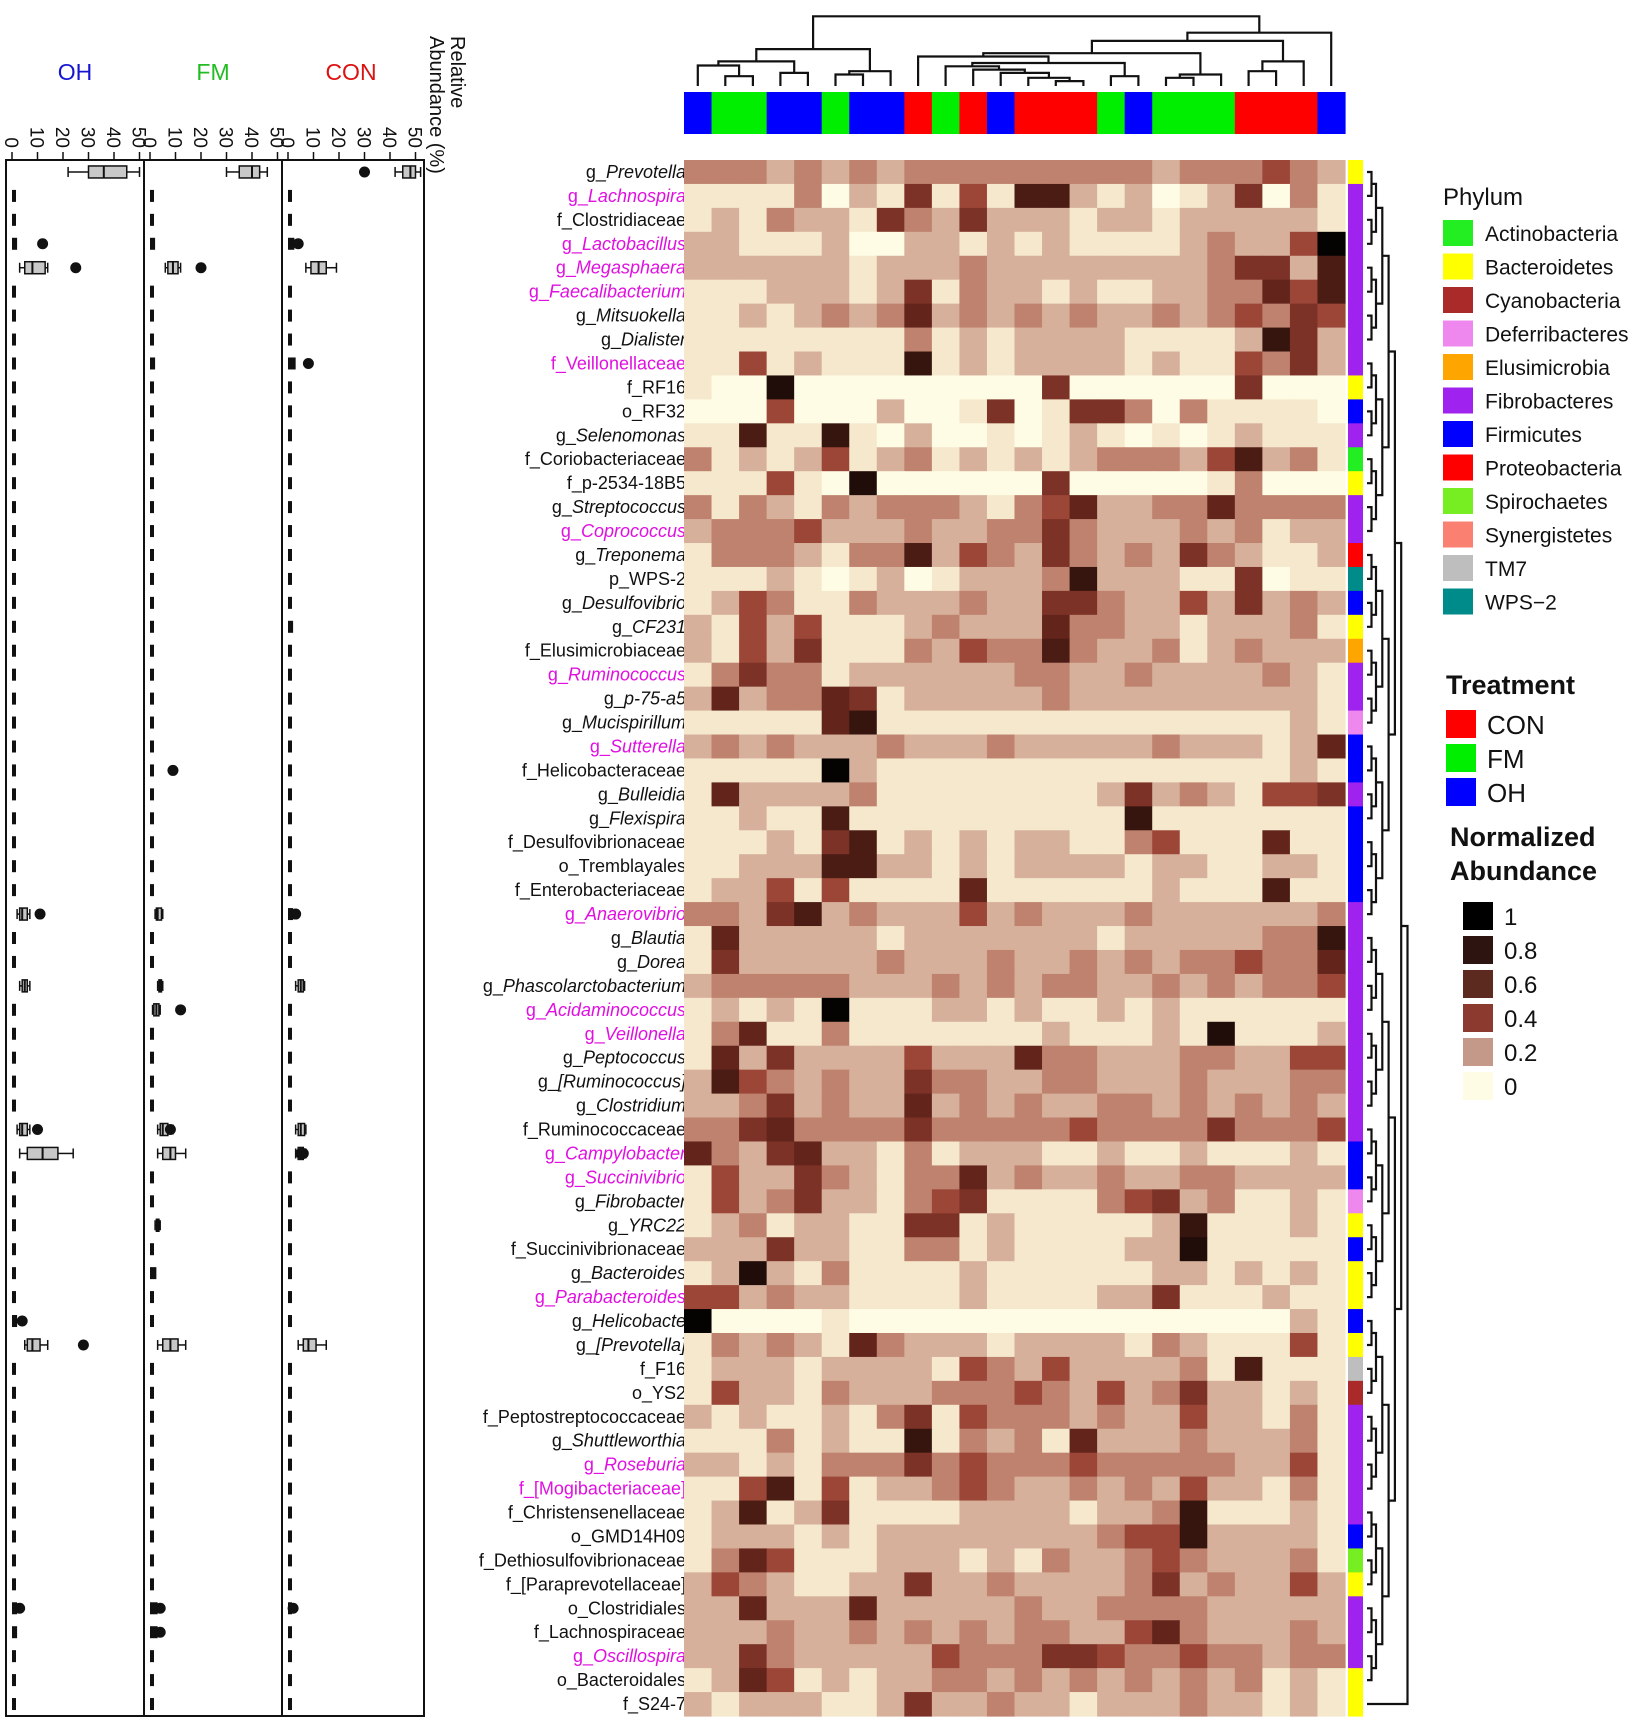  What do you see at coordinates (487, 1560) in the screenshot?
I see `taxon-prefix: f_` at bounding box center [487, 1560].